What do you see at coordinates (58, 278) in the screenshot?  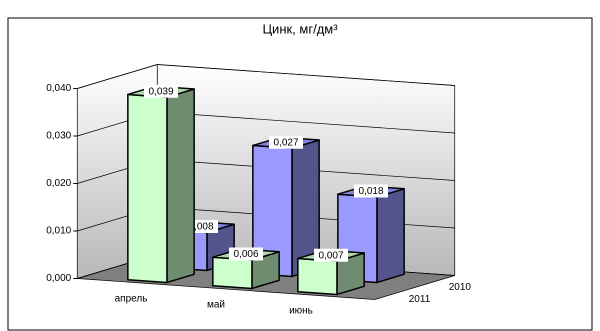 I see `y-tick-label: 0,000` at bounding box center [58, 278].